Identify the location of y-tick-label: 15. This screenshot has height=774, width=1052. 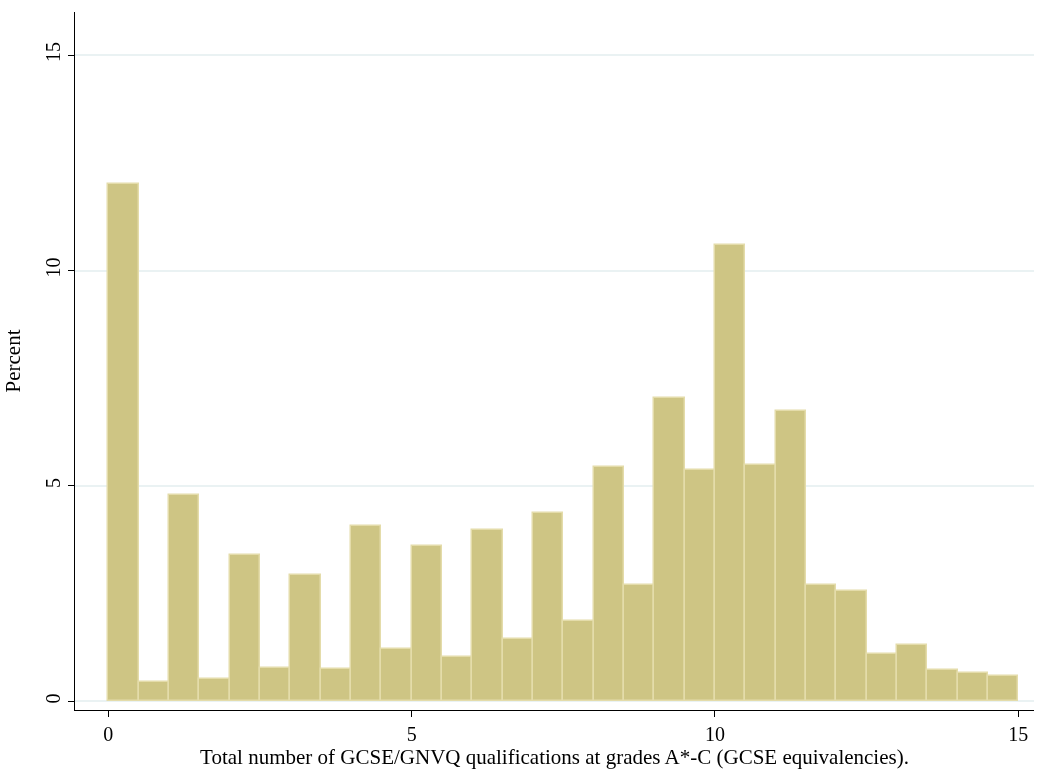
(53, 52).